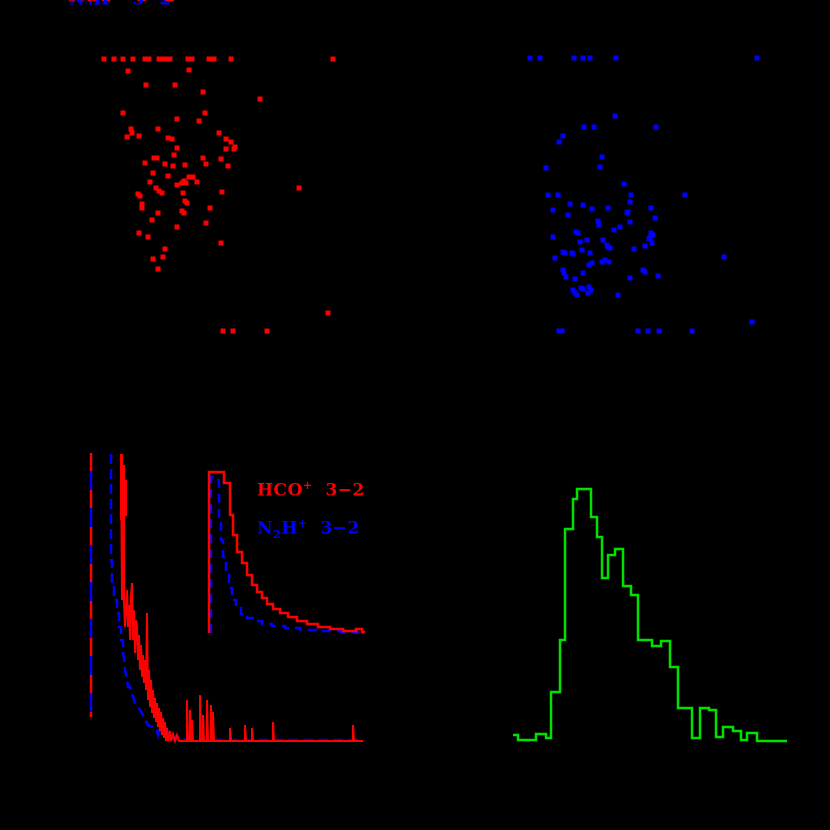 Image resolution: width=830 pixels, height=830 pixels. I want to click on legend-top-left-clipped: HCO+ 3−2 N2H+ 3−2, so click(124, 2).